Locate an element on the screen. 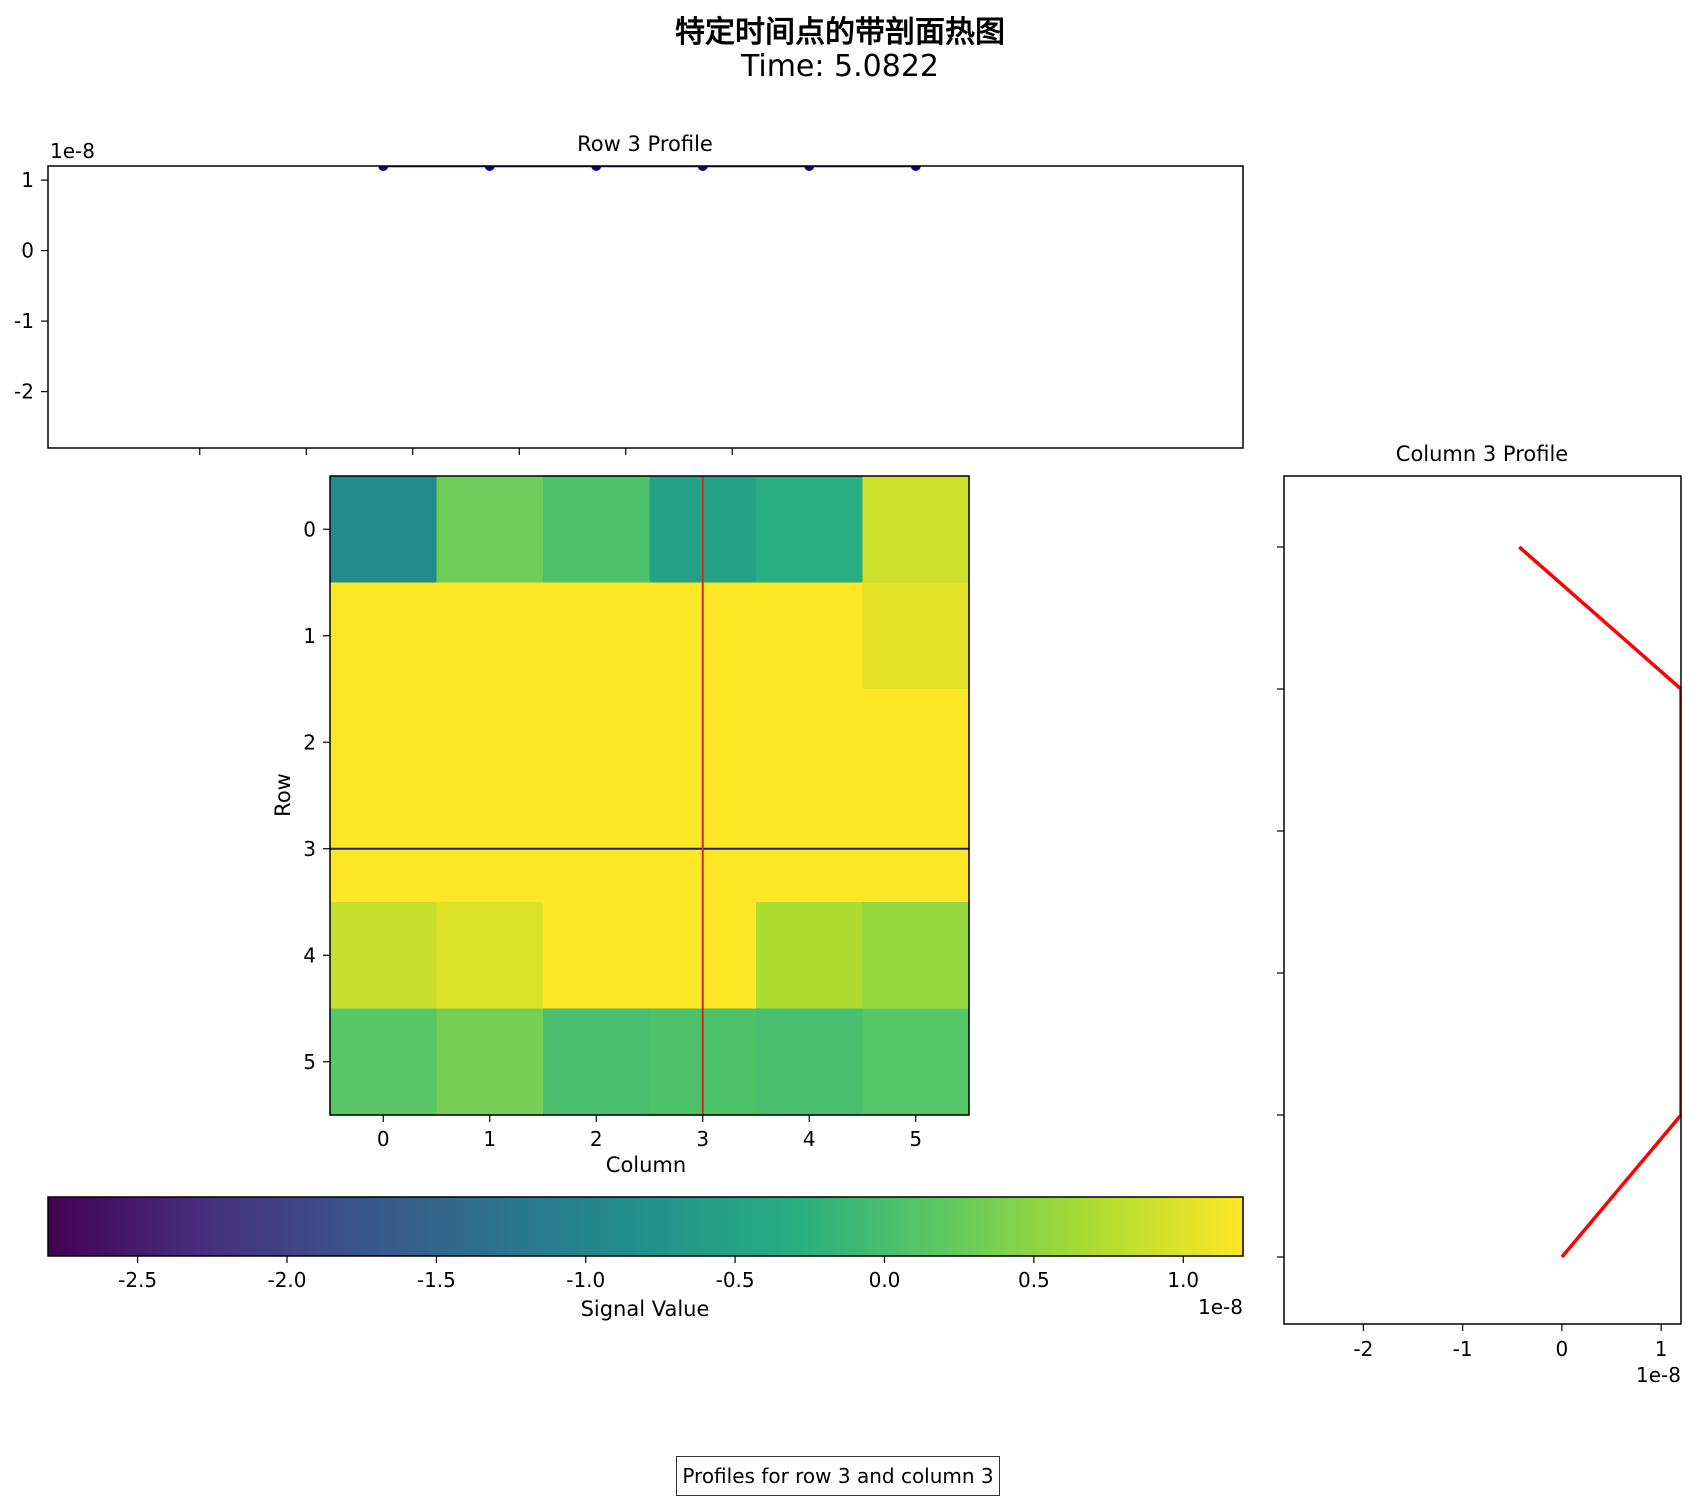 The width and height of the screenshot is (1690, 1496). heatmap-y-tick-label: 0 is located at coordinates (309, 529).